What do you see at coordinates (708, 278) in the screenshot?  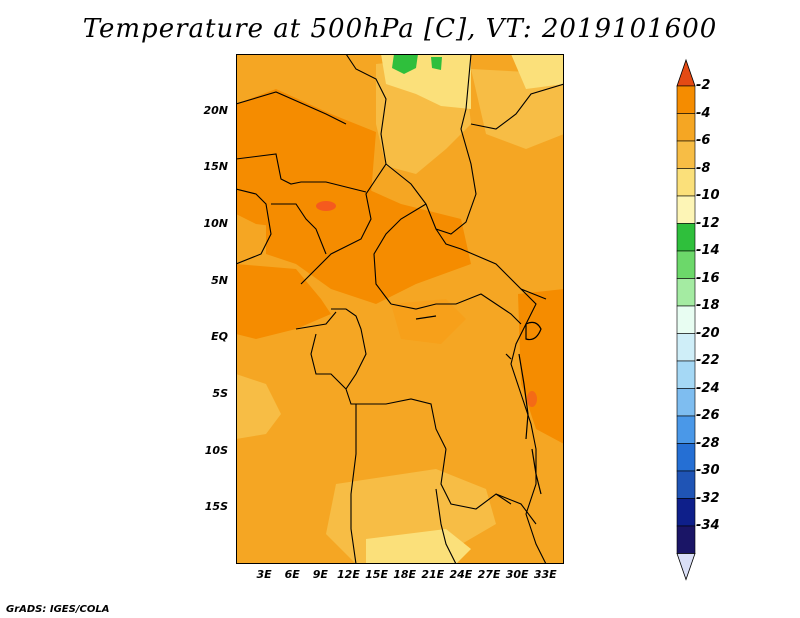 I see `colorbar-label: -16` at bounding box center [708, 278].